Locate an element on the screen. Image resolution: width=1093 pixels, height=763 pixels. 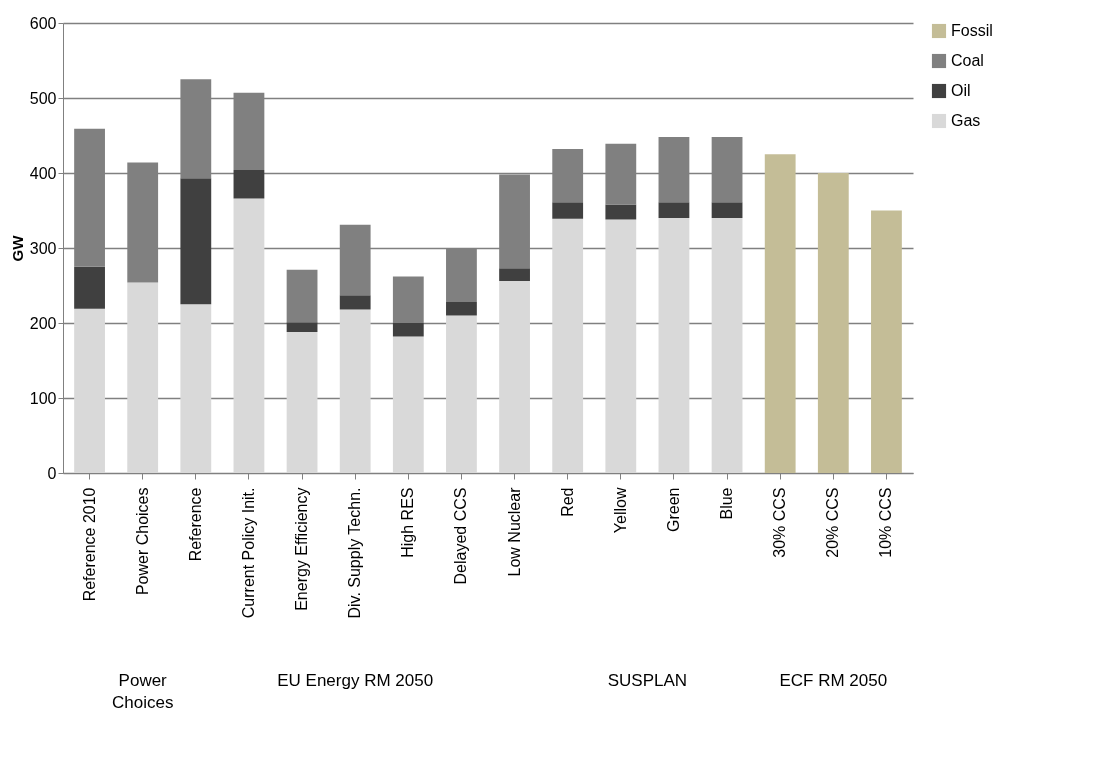
x-tick-label: 10% CCS is located at coordinates (886, 522).